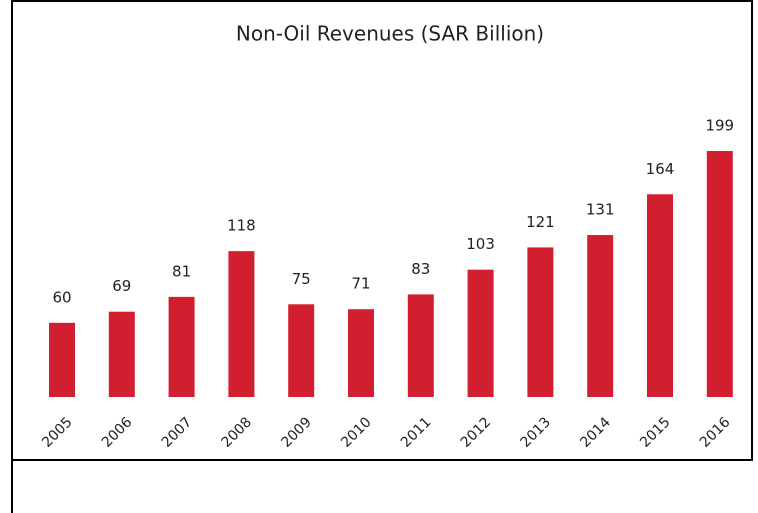 Image resolution: width=758 pixels, height=513 pixels. Describe the element at coordinates (237, 432) in the screenshot. I see `x-tick-label: 2008` at that location.